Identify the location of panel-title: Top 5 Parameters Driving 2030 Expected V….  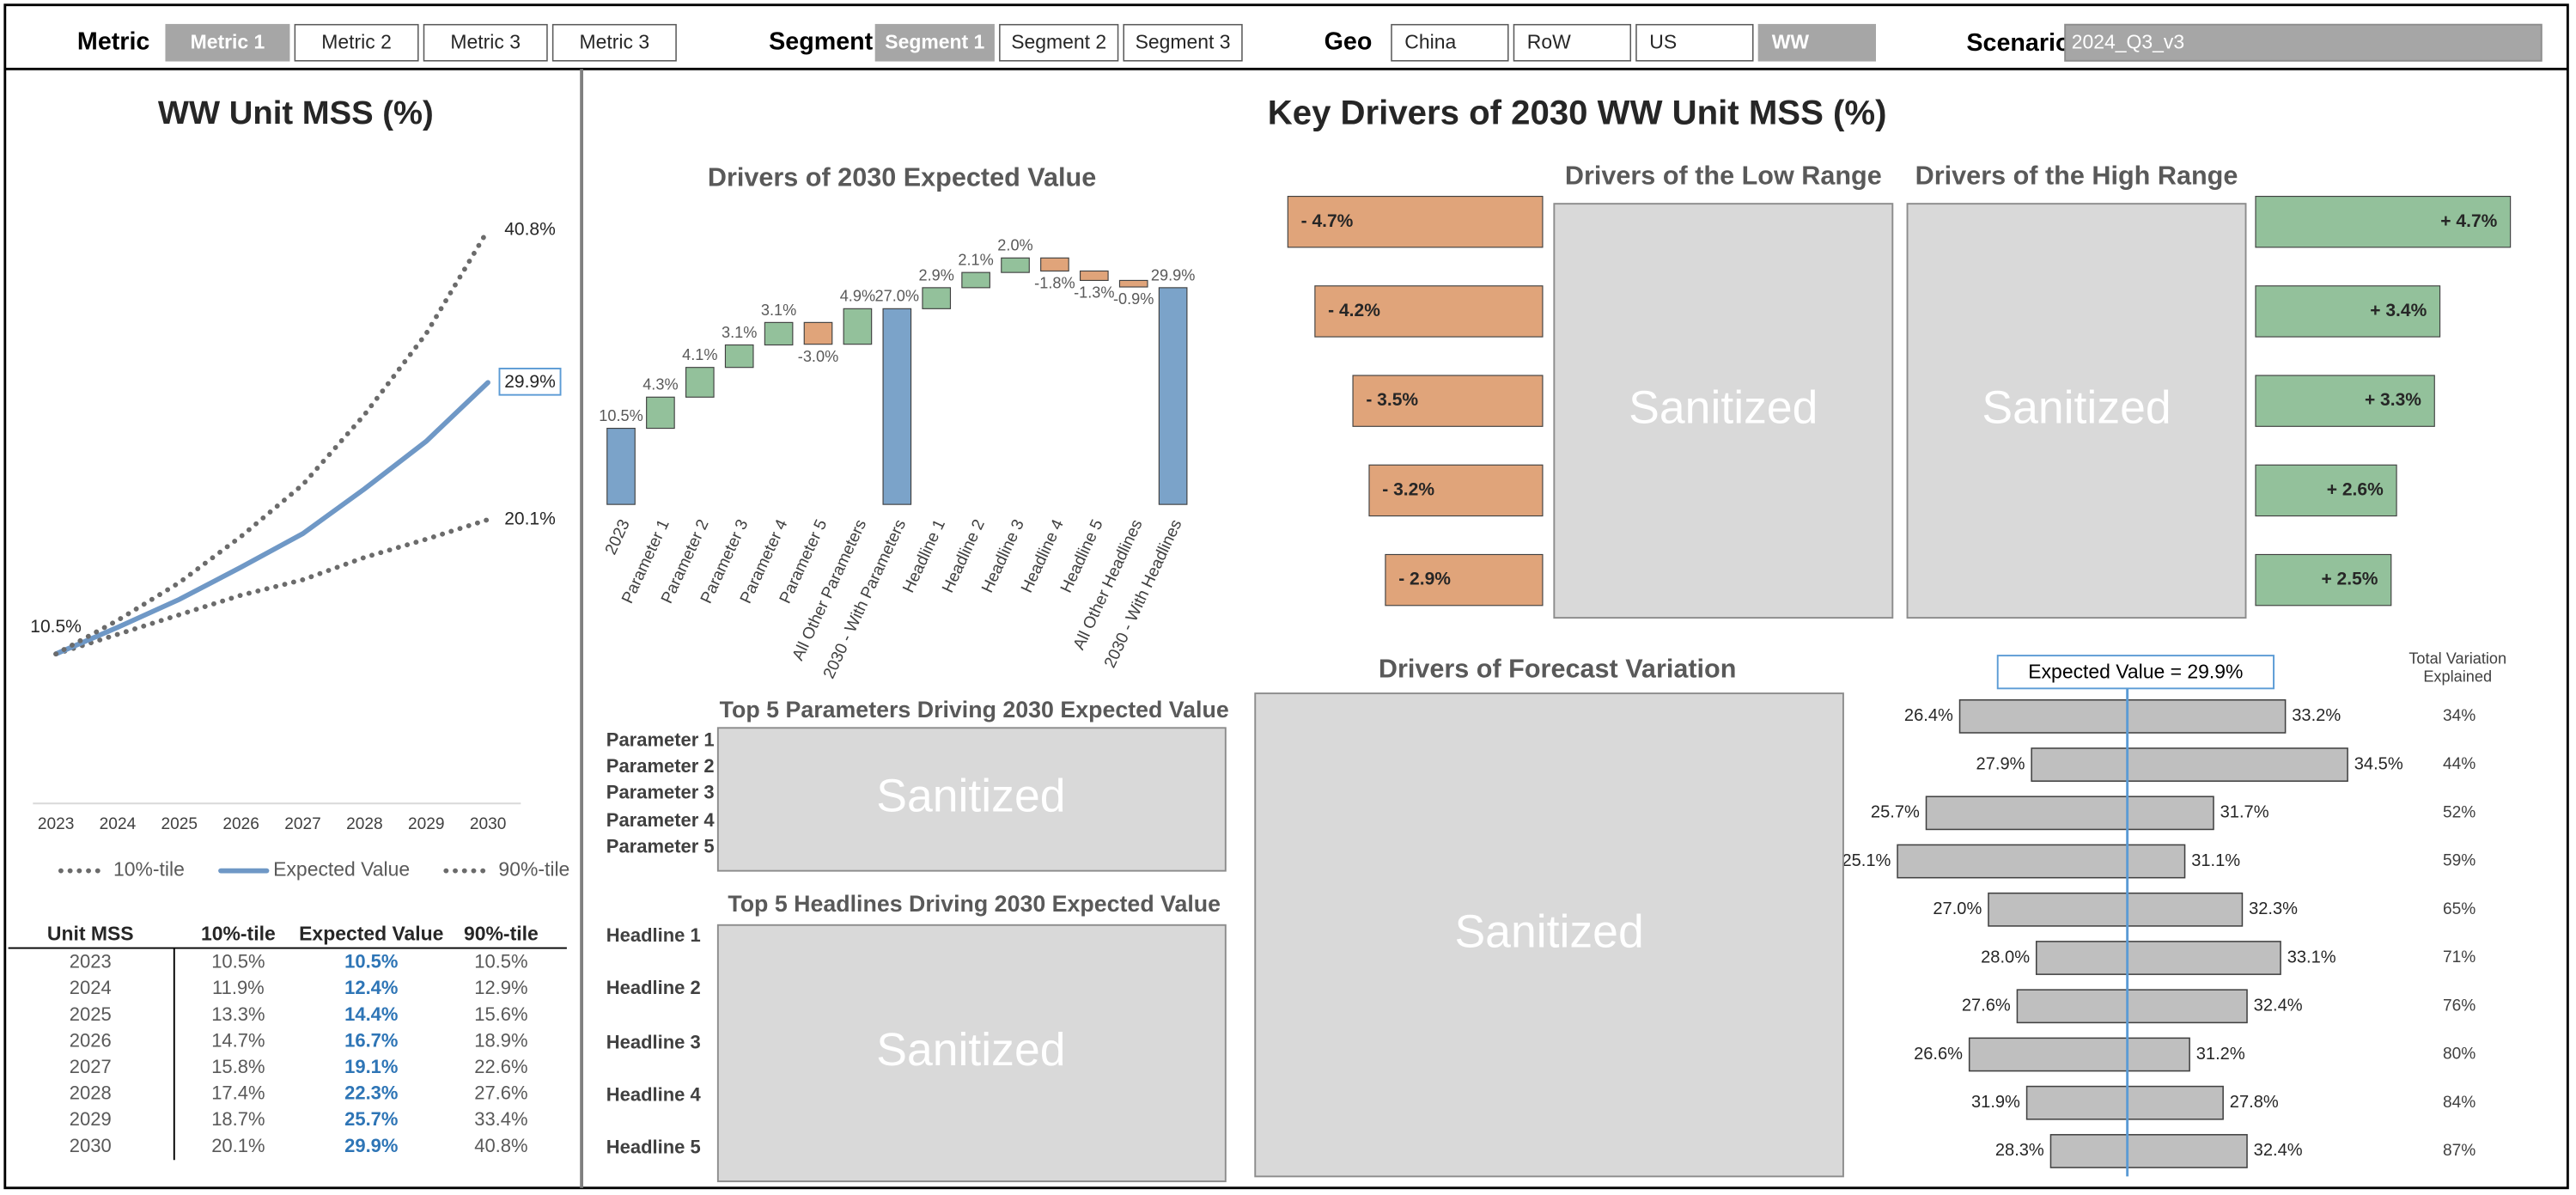
(974, 709).